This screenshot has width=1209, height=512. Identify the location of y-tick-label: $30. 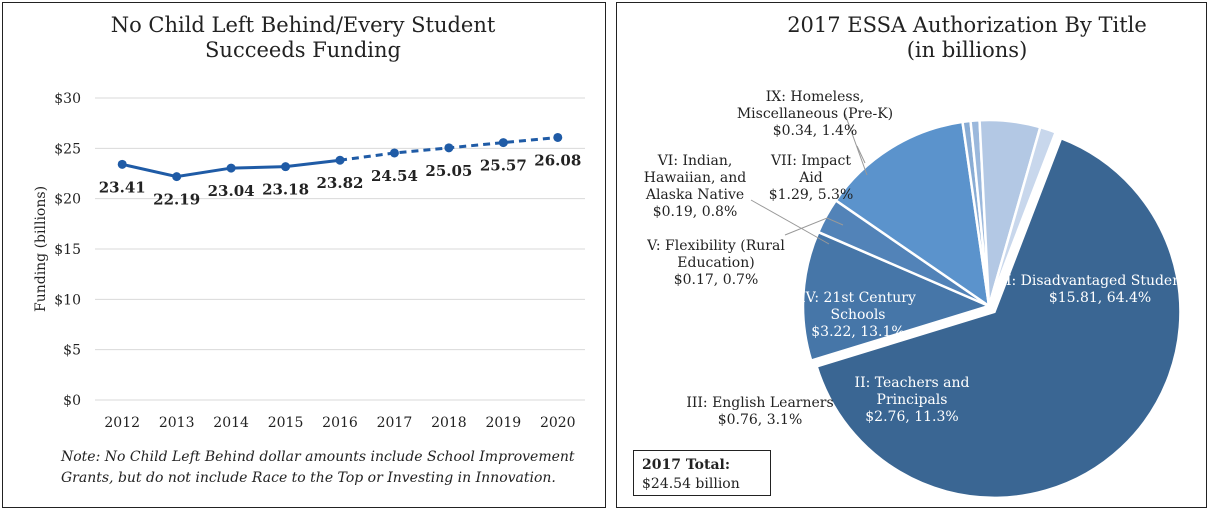
(67, 99).